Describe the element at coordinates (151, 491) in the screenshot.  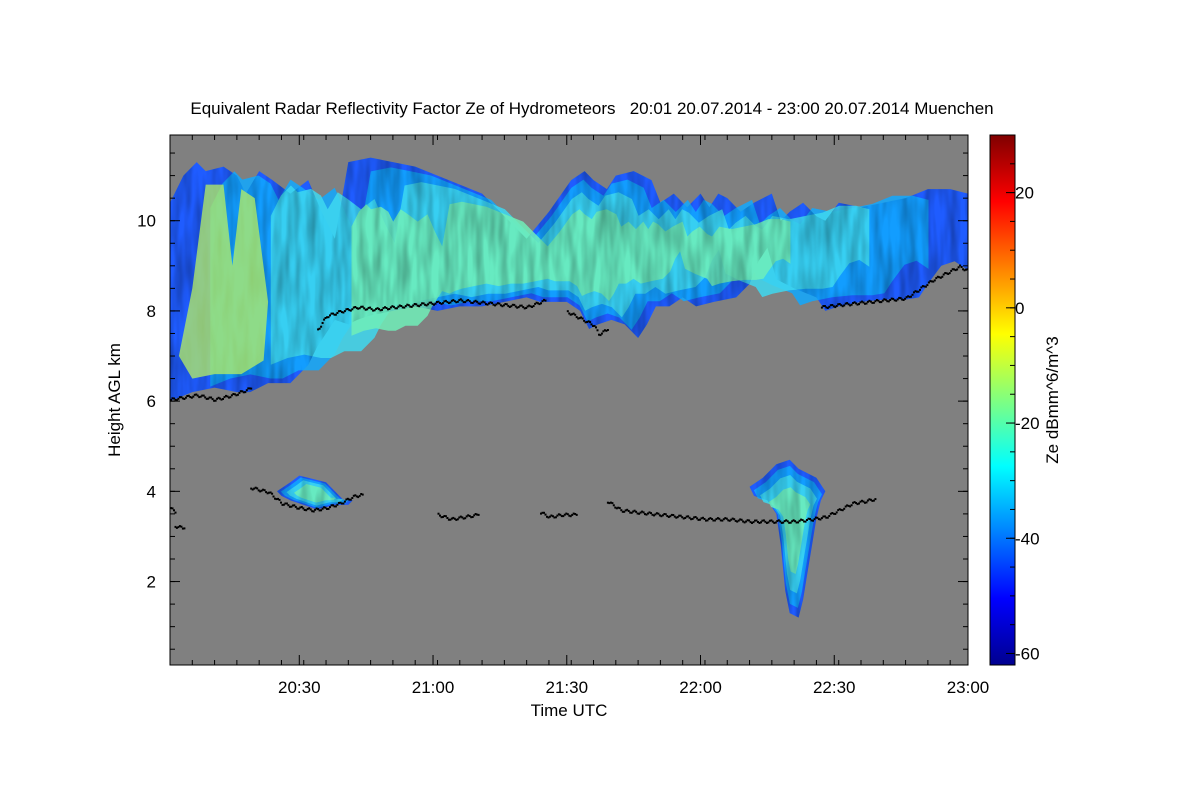
I see `y-tick-label: 4` at that location.